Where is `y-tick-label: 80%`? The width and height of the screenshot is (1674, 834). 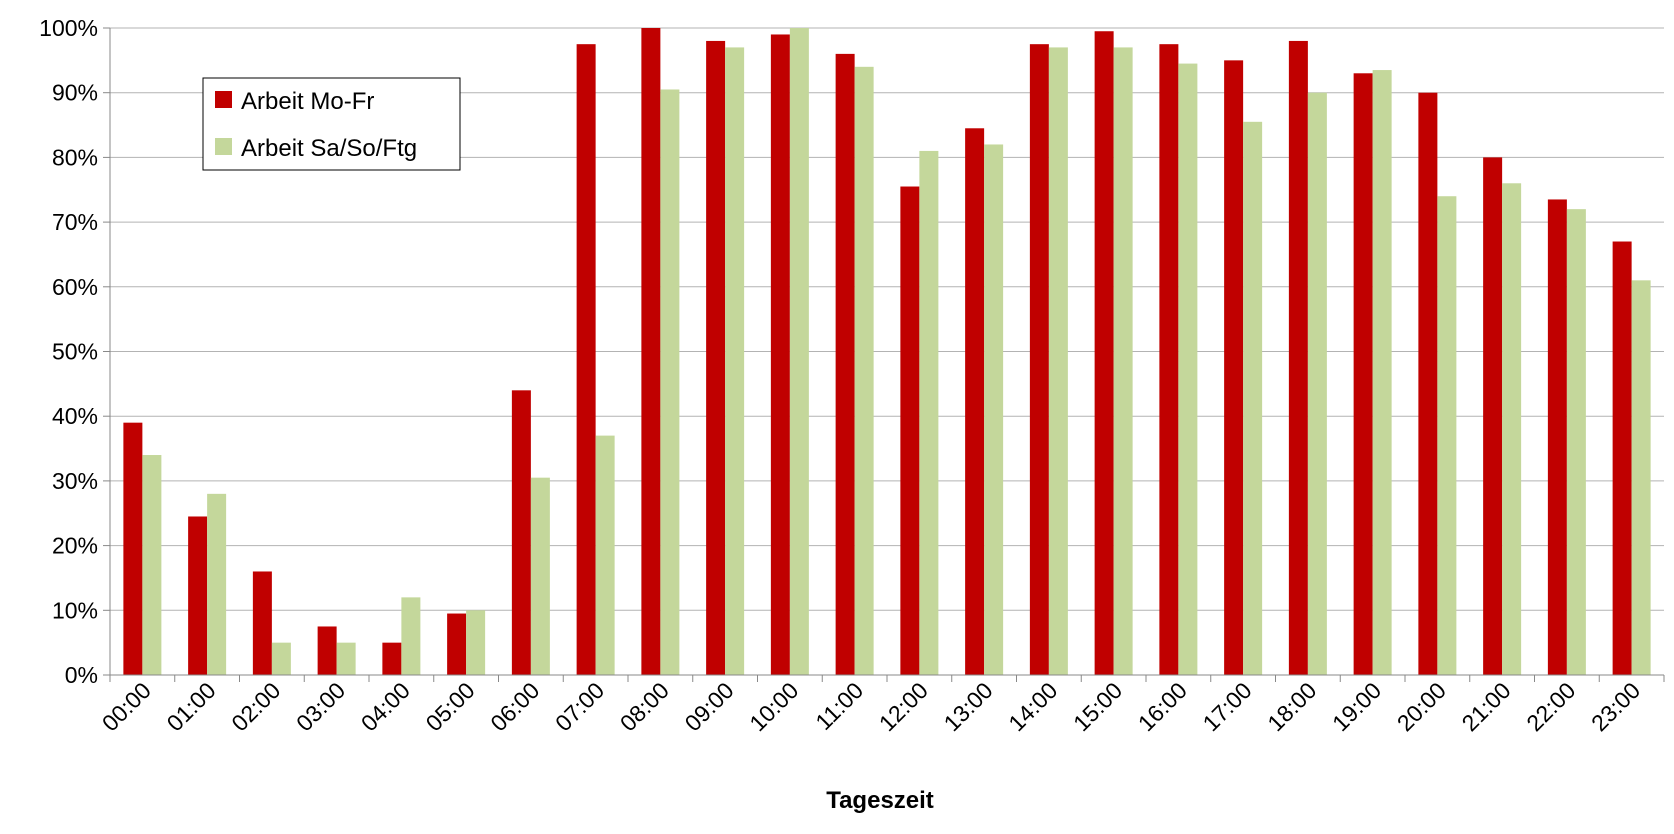 y-tick-label: 80% is located at coordinates (75, 157).